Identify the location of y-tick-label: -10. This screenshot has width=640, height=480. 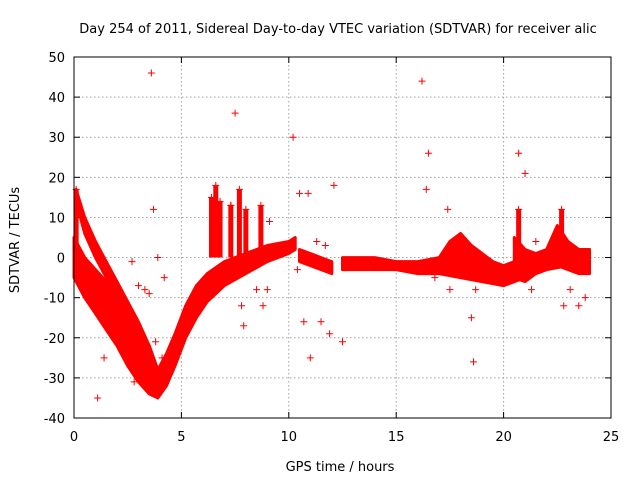
(54, 299).